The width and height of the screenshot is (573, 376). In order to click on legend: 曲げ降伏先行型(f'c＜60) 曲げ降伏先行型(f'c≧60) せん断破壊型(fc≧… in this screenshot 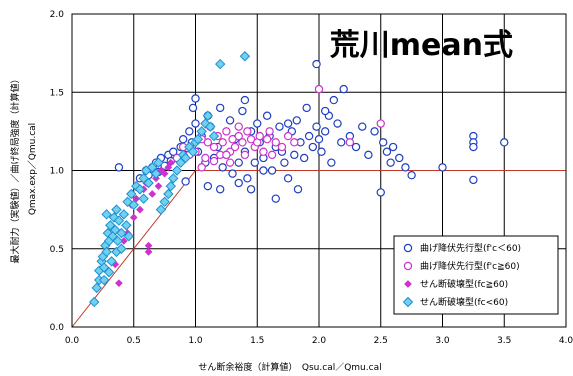, I will do `click(476, 275)`.